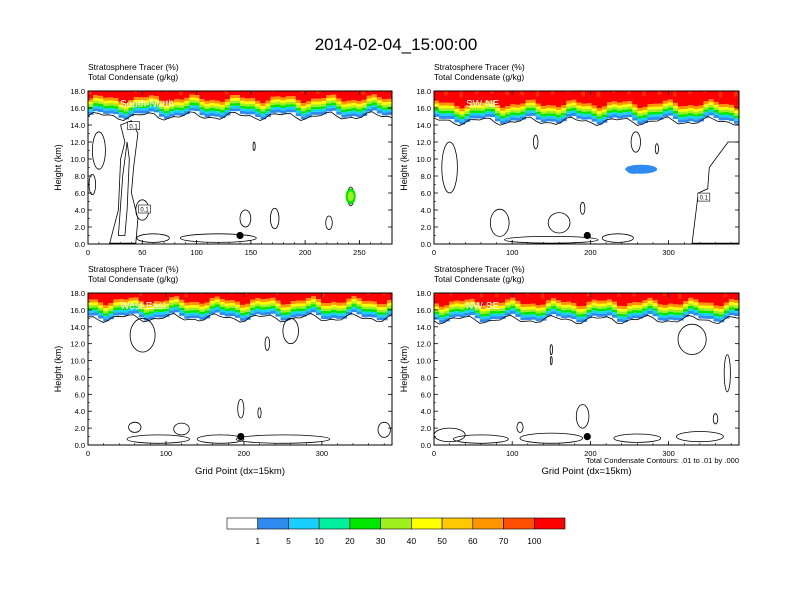  I want to click on y-tick-label: 14.0, so click(77, 125).